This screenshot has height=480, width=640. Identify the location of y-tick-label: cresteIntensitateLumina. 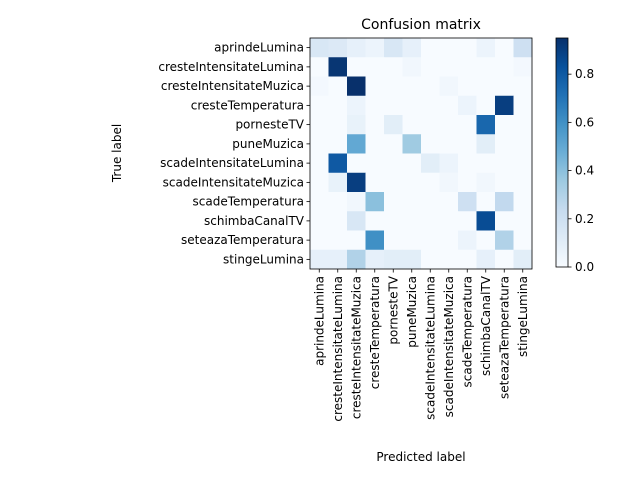
(231, 67).